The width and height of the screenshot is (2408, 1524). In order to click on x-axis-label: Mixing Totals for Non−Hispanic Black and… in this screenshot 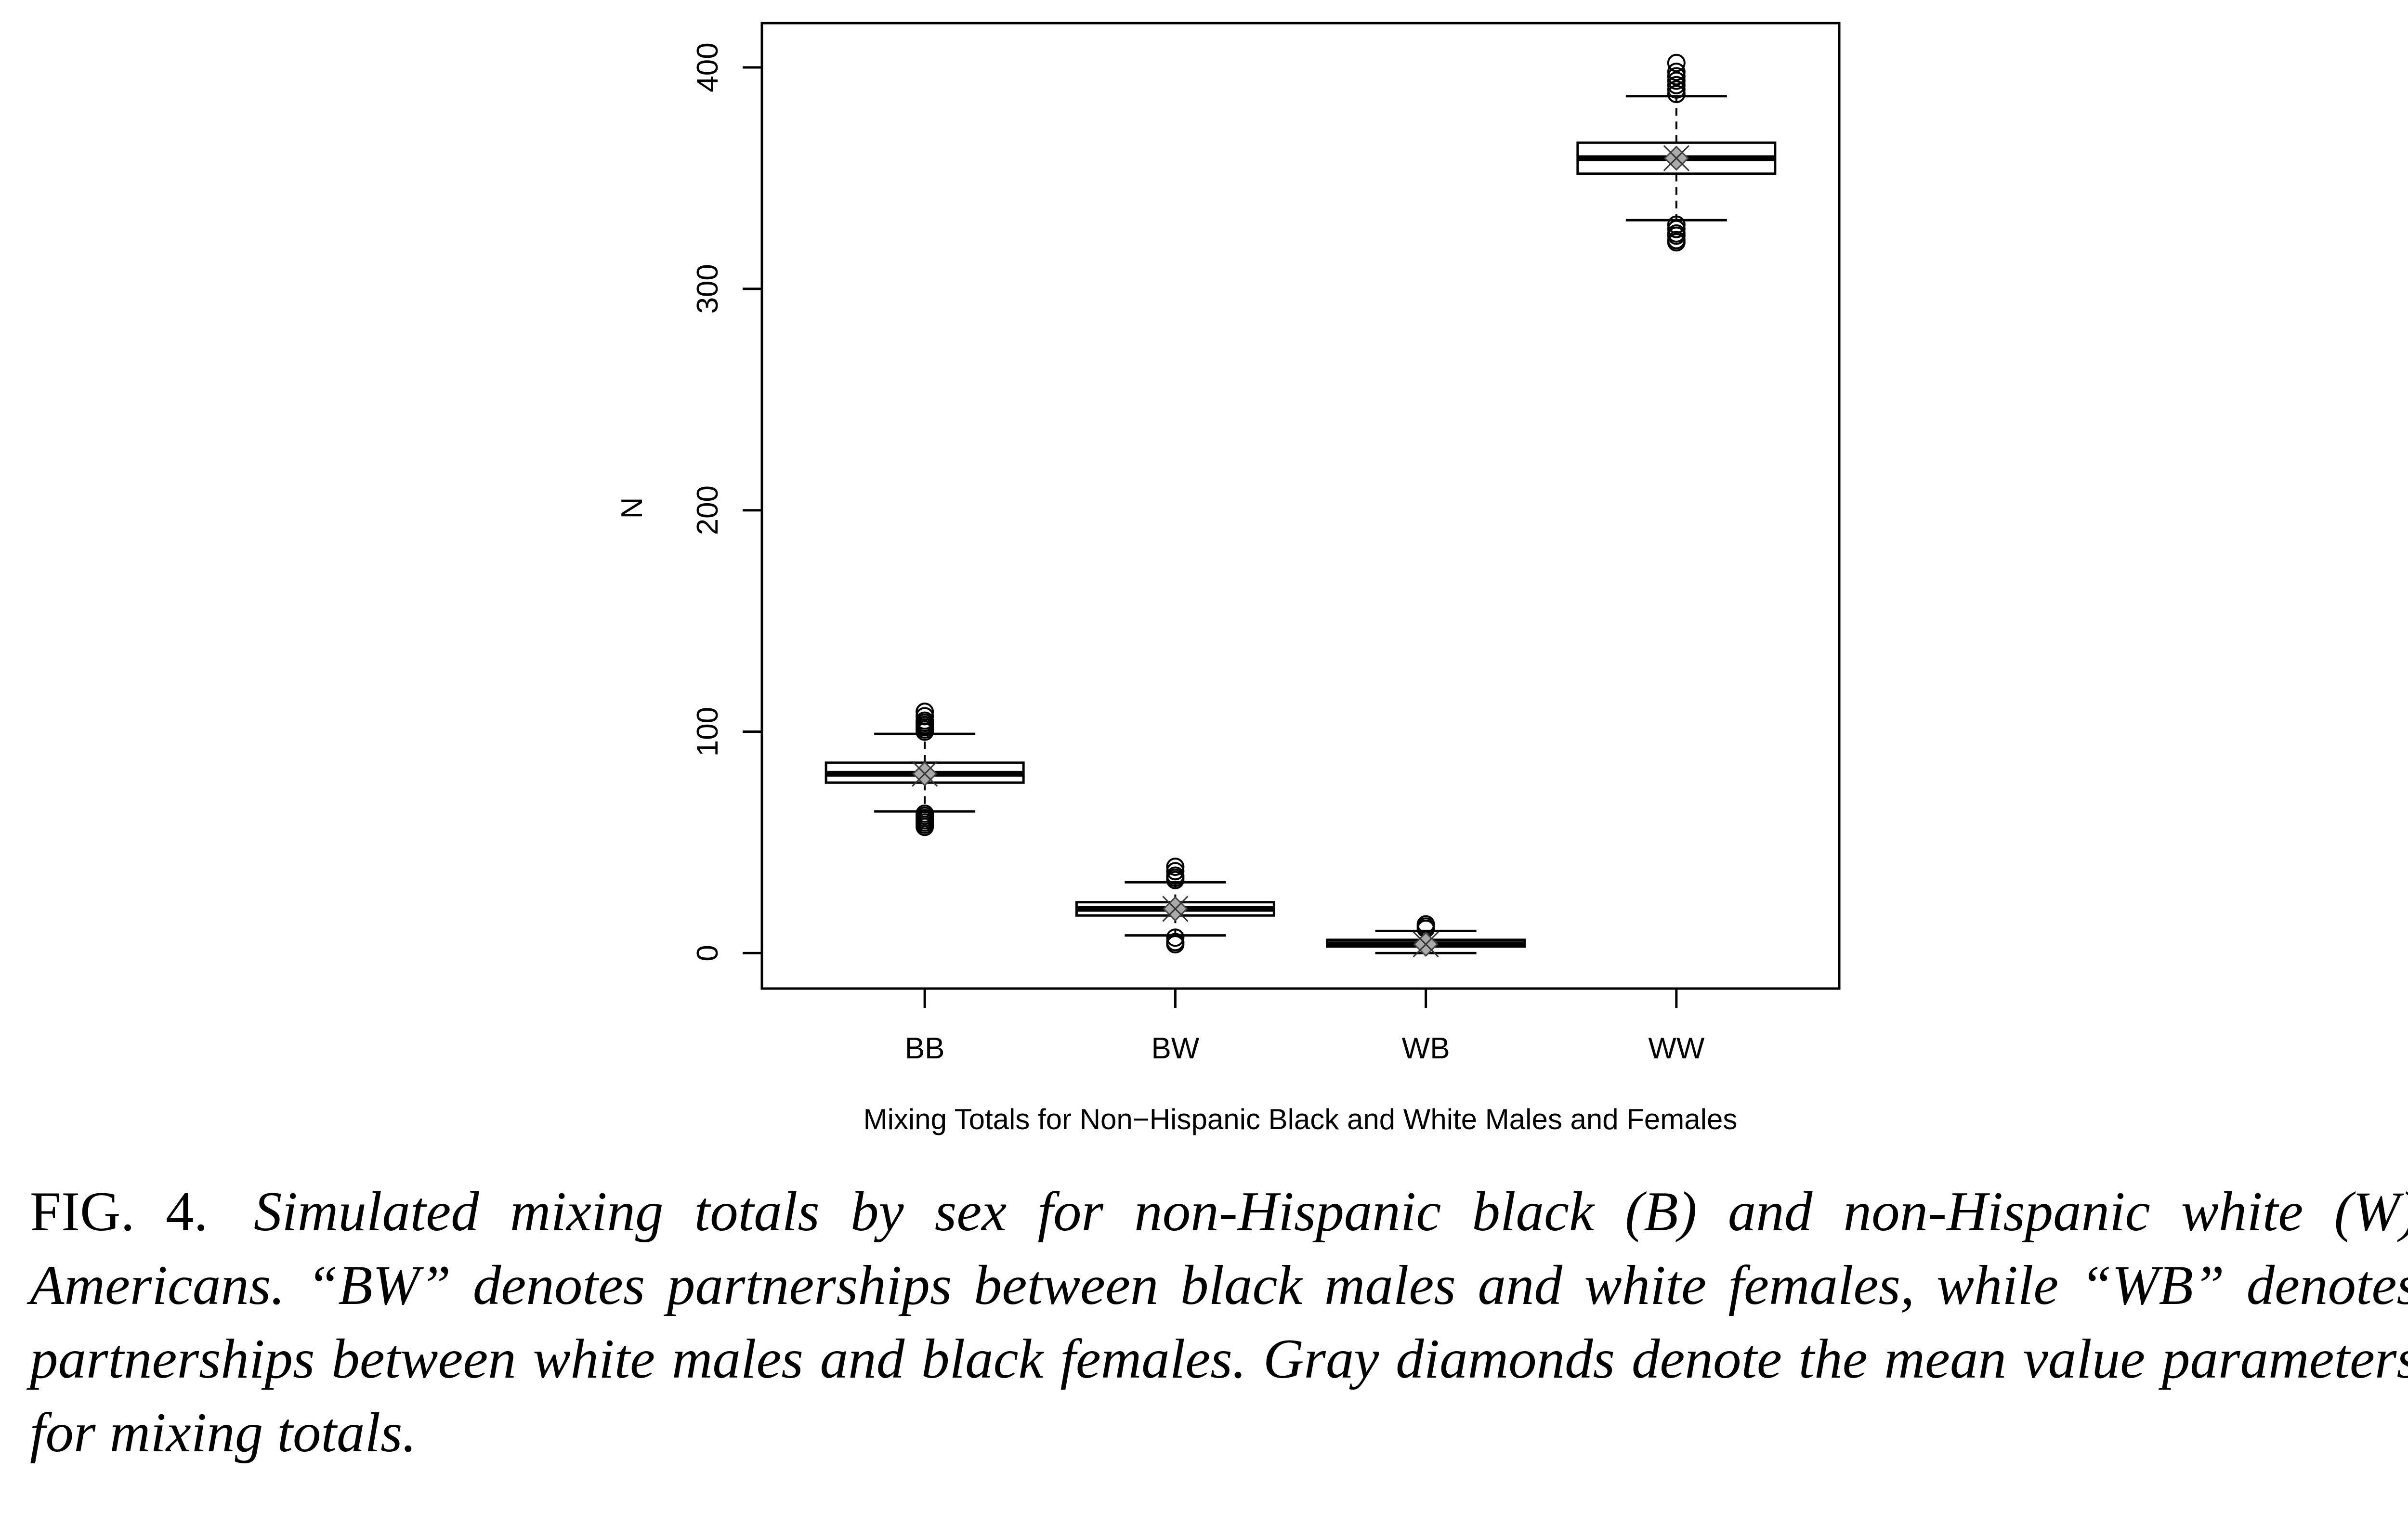, I will do `click(1301, 1119)`.